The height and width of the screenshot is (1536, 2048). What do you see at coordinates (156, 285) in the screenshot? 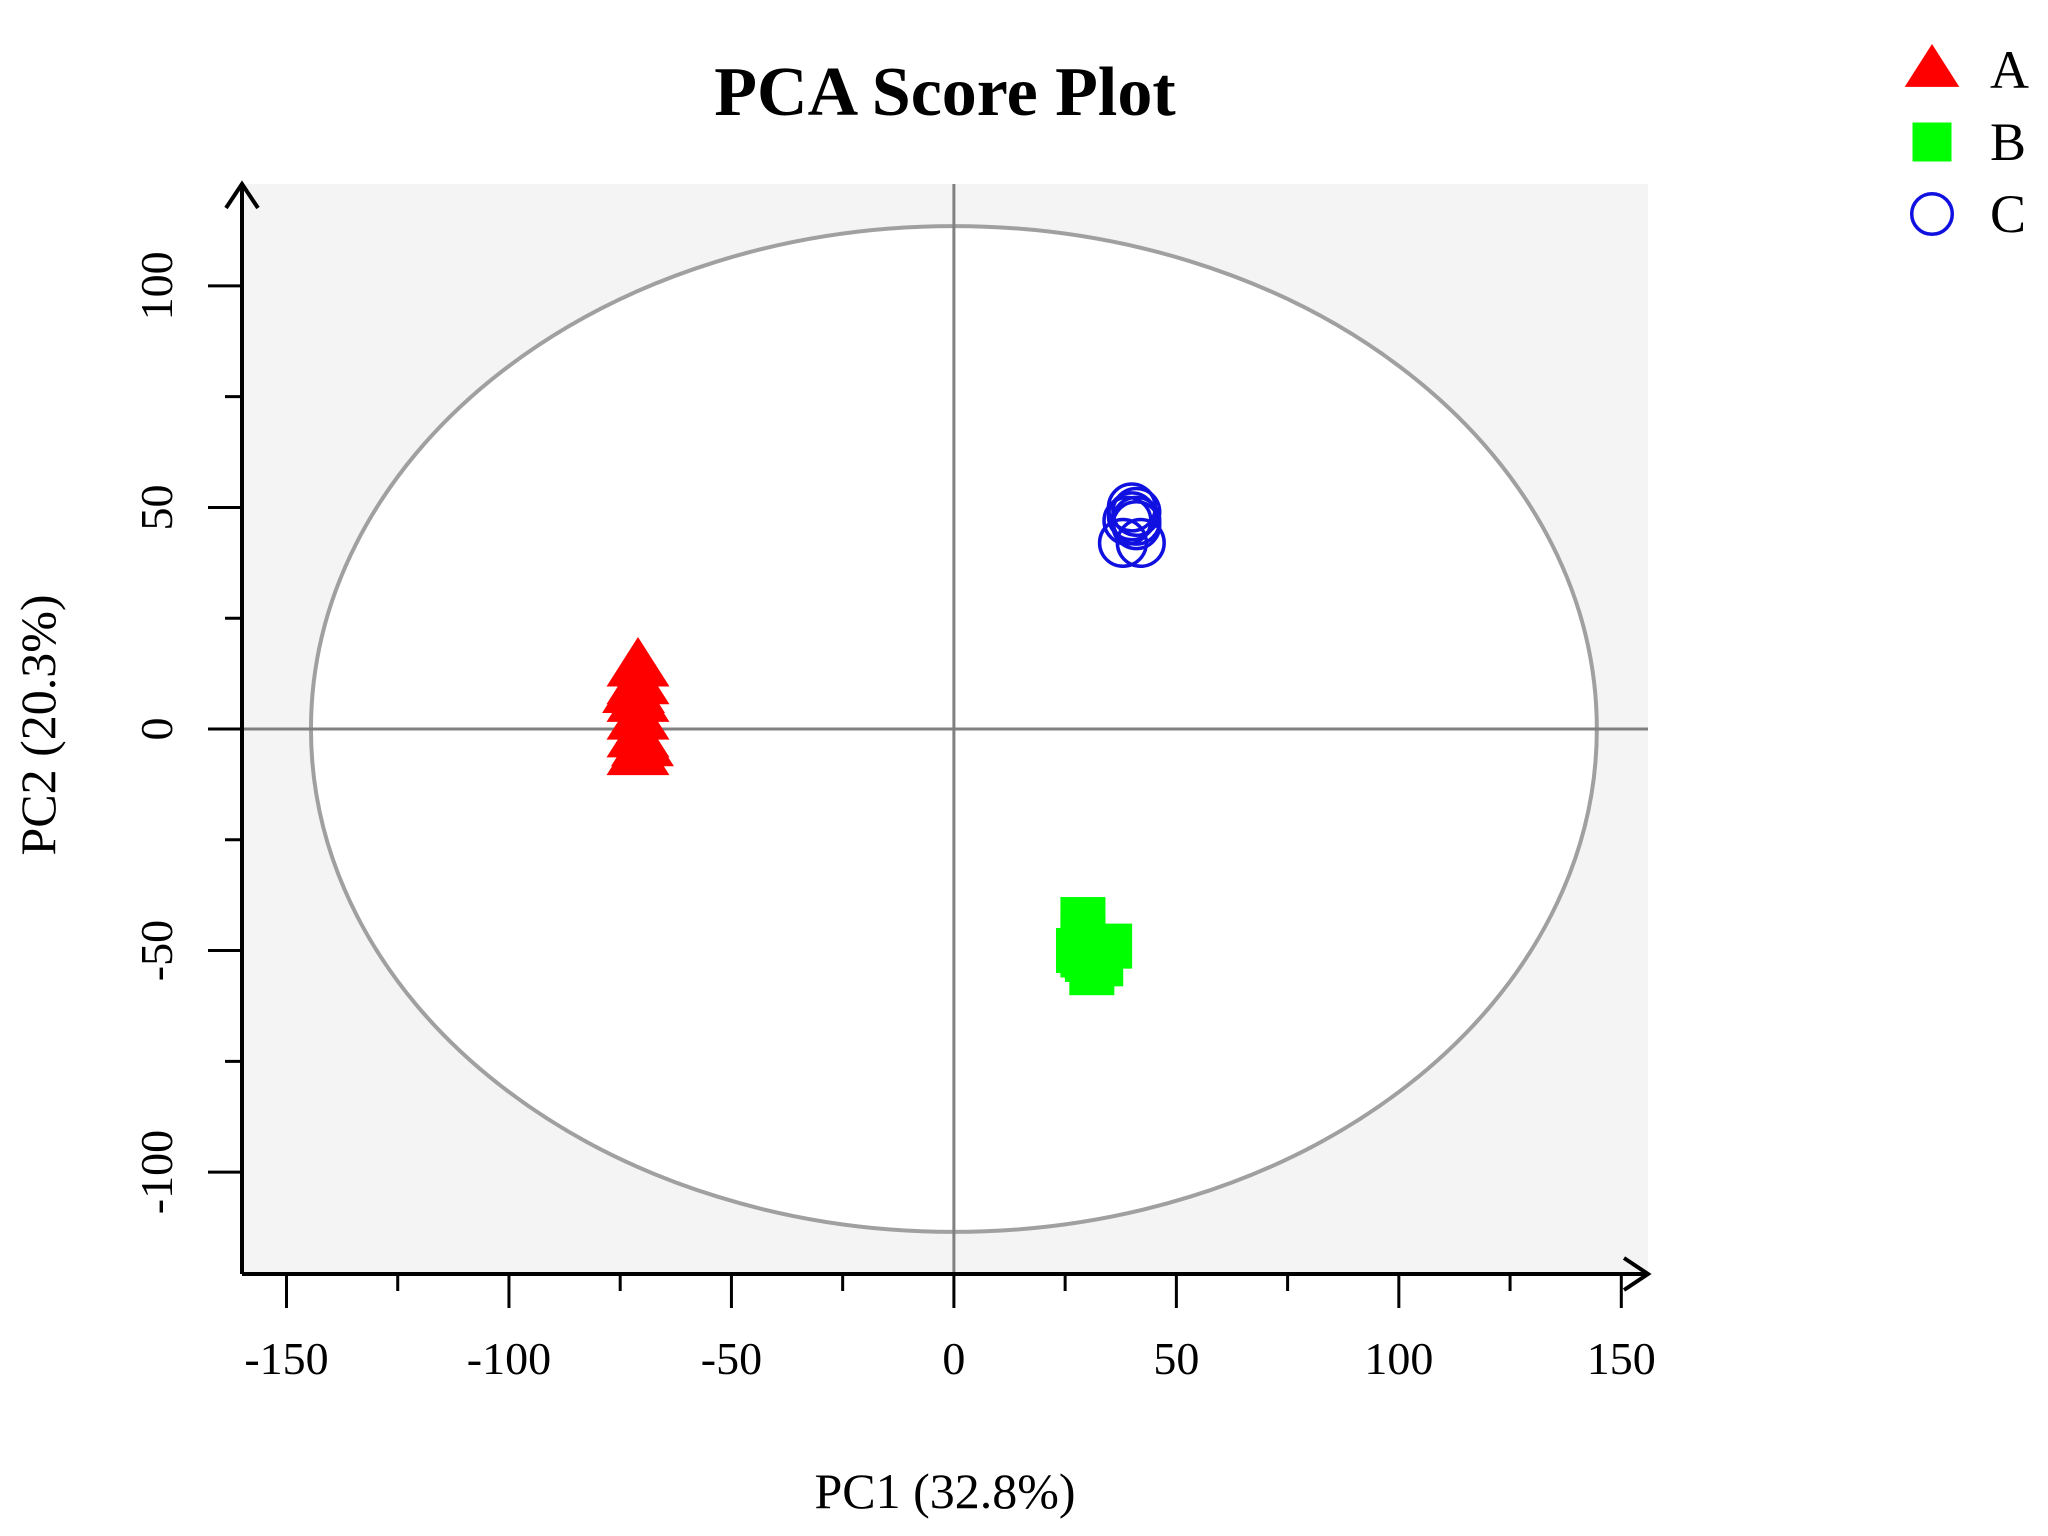
I see `y-tick-label: 100` at bounding box center [156, 285].